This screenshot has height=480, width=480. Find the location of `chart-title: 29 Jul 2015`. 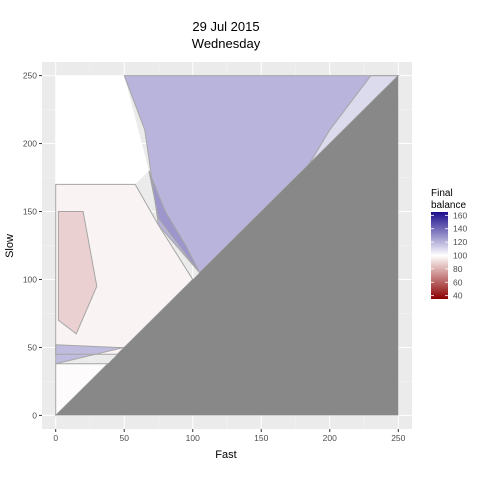

chart-title: 29 Jul 2015 is located at coordinates (225, 26).